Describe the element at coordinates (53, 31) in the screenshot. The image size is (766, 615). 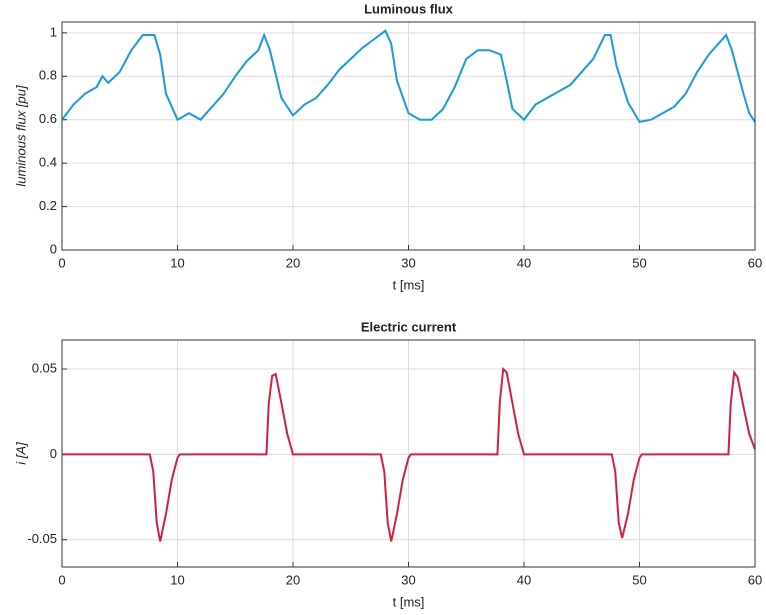
I see `y-tick-label: 1` at that location.